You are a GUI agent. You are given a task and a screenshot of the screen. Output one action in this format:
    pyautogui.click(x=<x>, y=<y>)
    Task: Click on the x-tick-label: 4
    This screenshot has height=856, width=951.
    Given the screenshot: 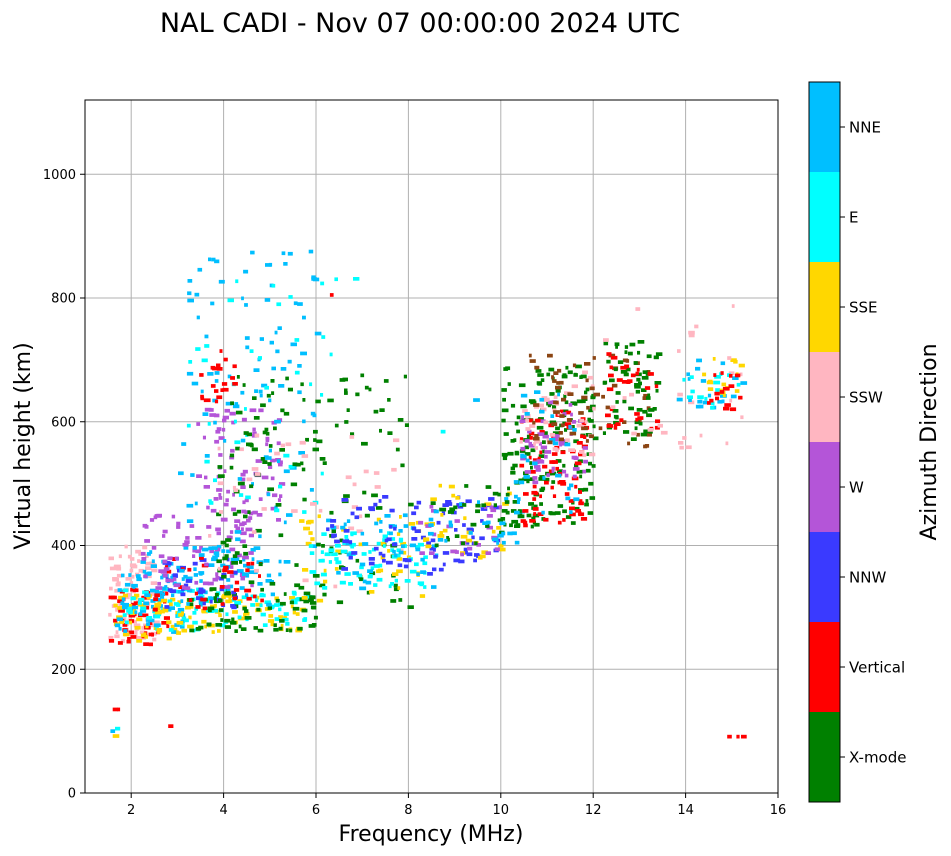 What is the action you would take?
    pyautogui.click(x=223, y=810)
    